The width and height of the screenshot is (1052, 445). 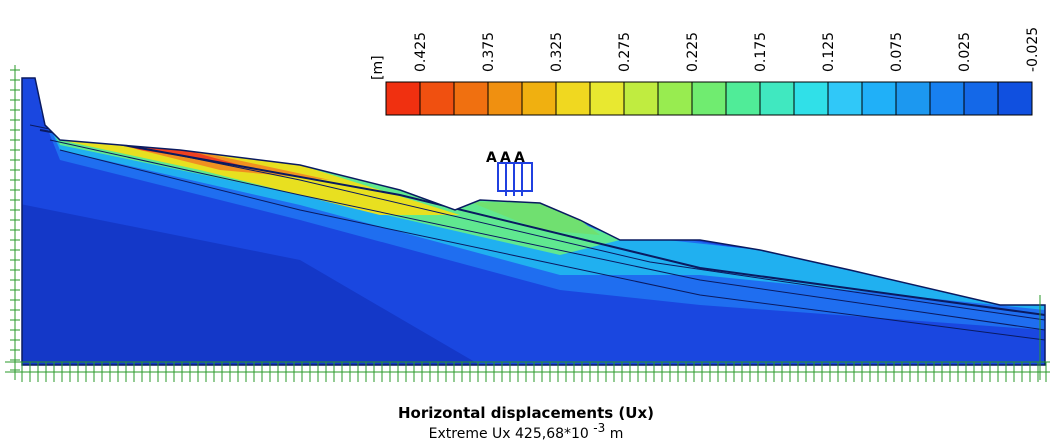 I want to click on subtitle-unit: m, so click(x=617, y=434).